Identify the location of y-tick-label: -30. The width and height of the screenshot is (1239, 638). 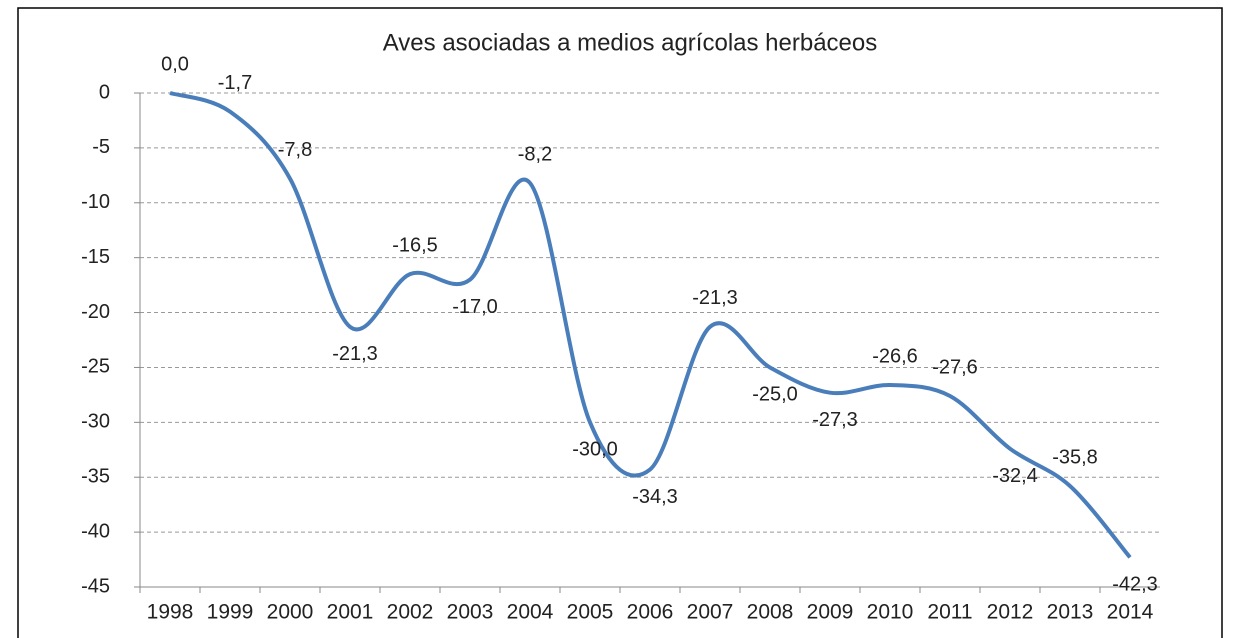
(95, 422).